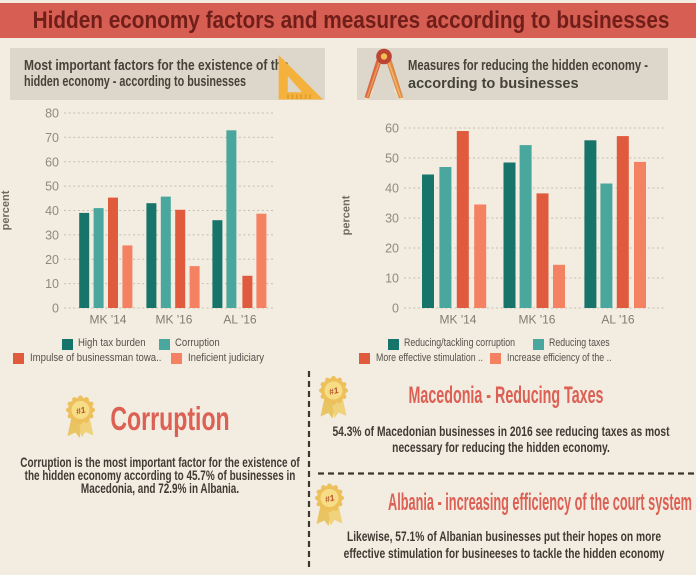  I want to click on svg-text: 70, so click(52, 138).